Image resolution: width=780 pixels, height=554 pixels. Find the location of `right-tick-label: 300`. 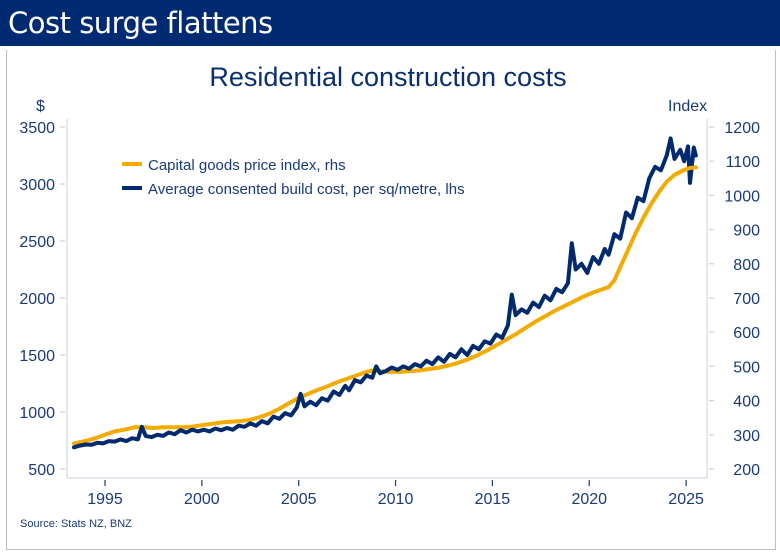

right-tick-label: 300 is located at coordinates (746, 436).